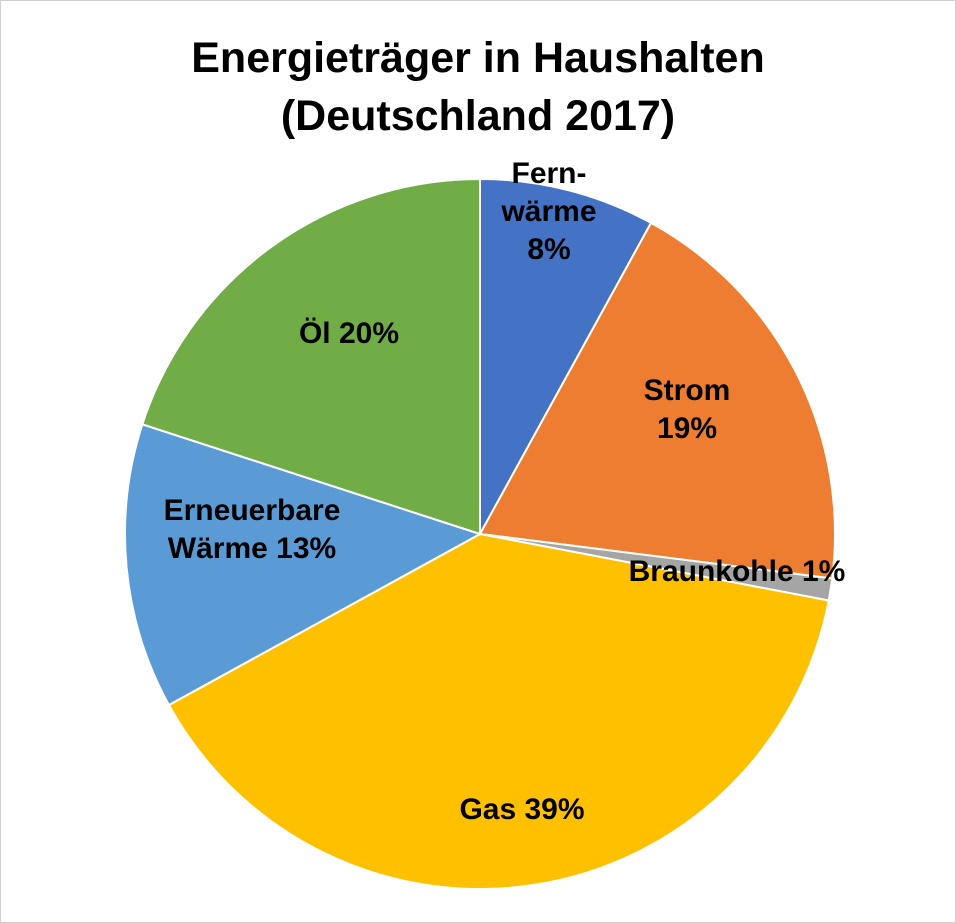 The height and width of the screenshot is (923, 956). I want to click on data-label-öl: Öl 20%, so click(349, 333).